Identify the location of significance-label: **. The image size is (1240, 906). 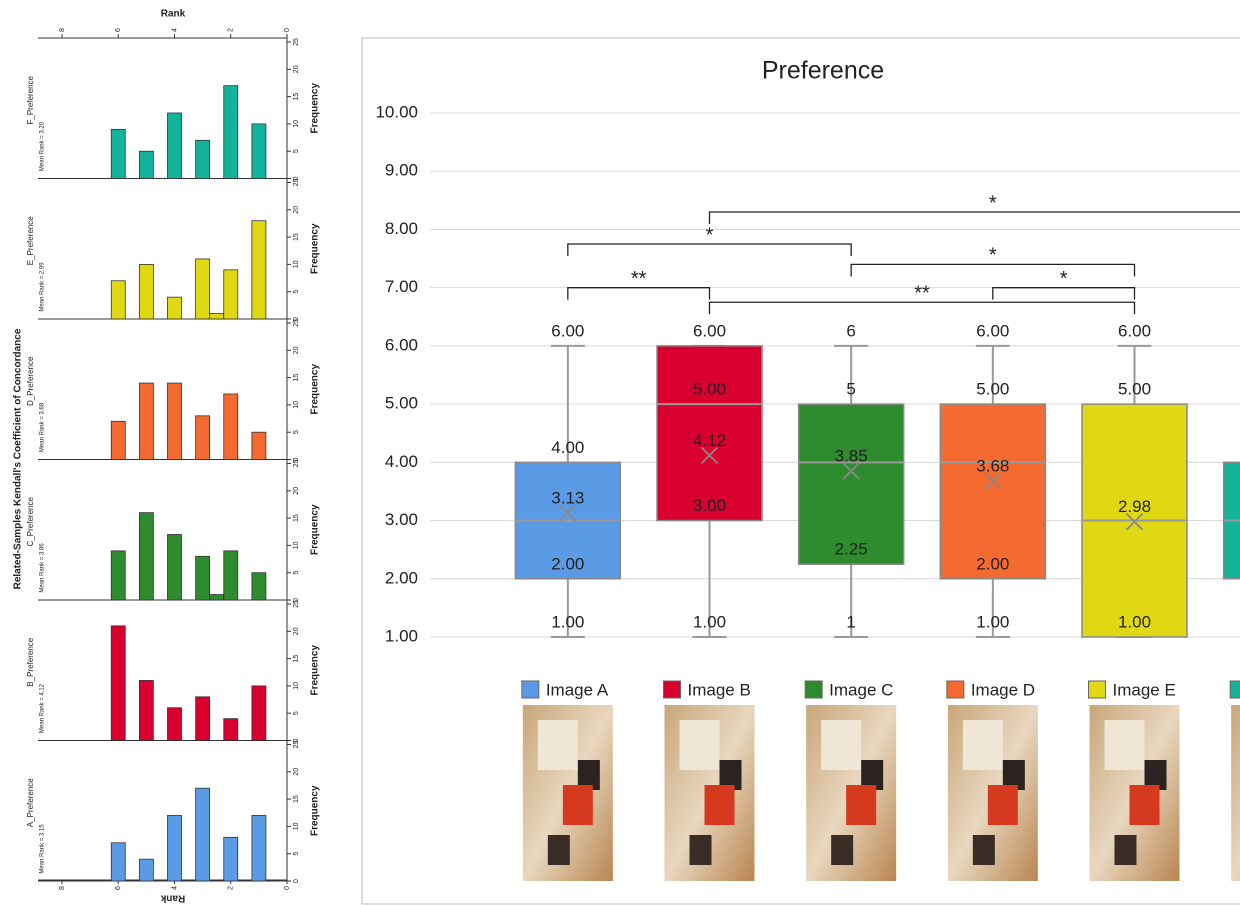
(922, 294).